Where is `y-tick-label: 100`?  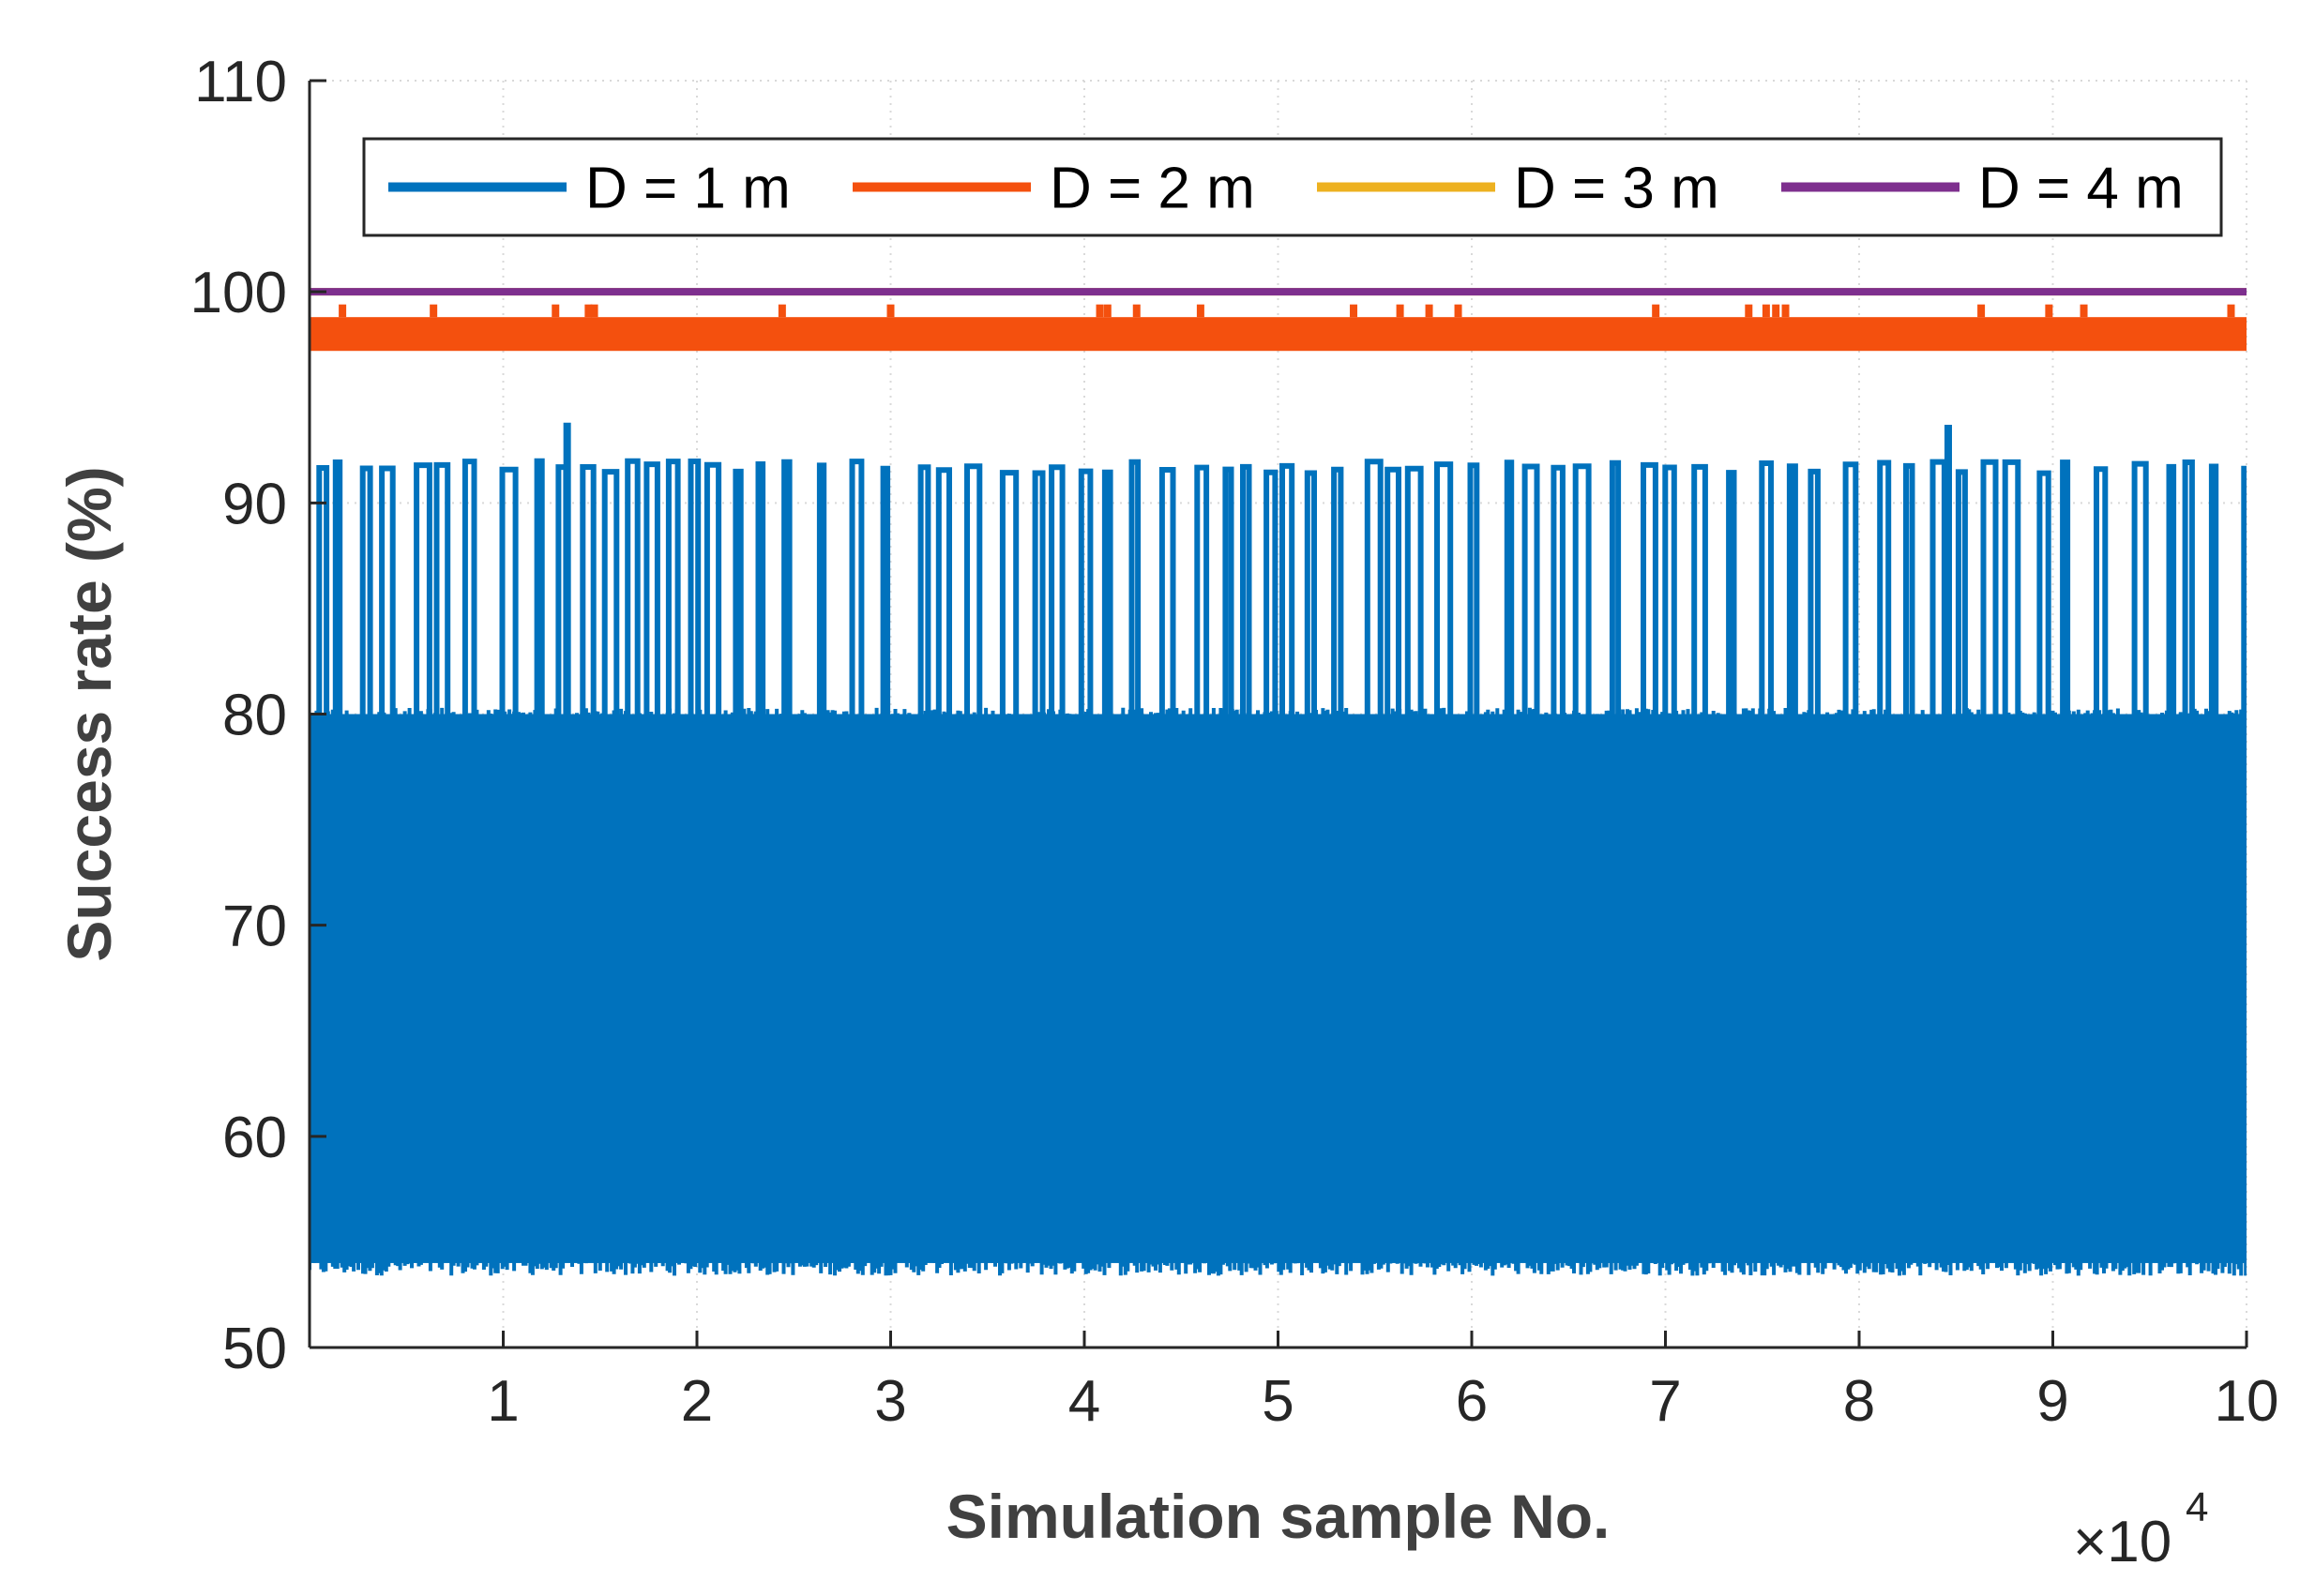 y-tick-label: 100 is located at coordinates (239, 293).